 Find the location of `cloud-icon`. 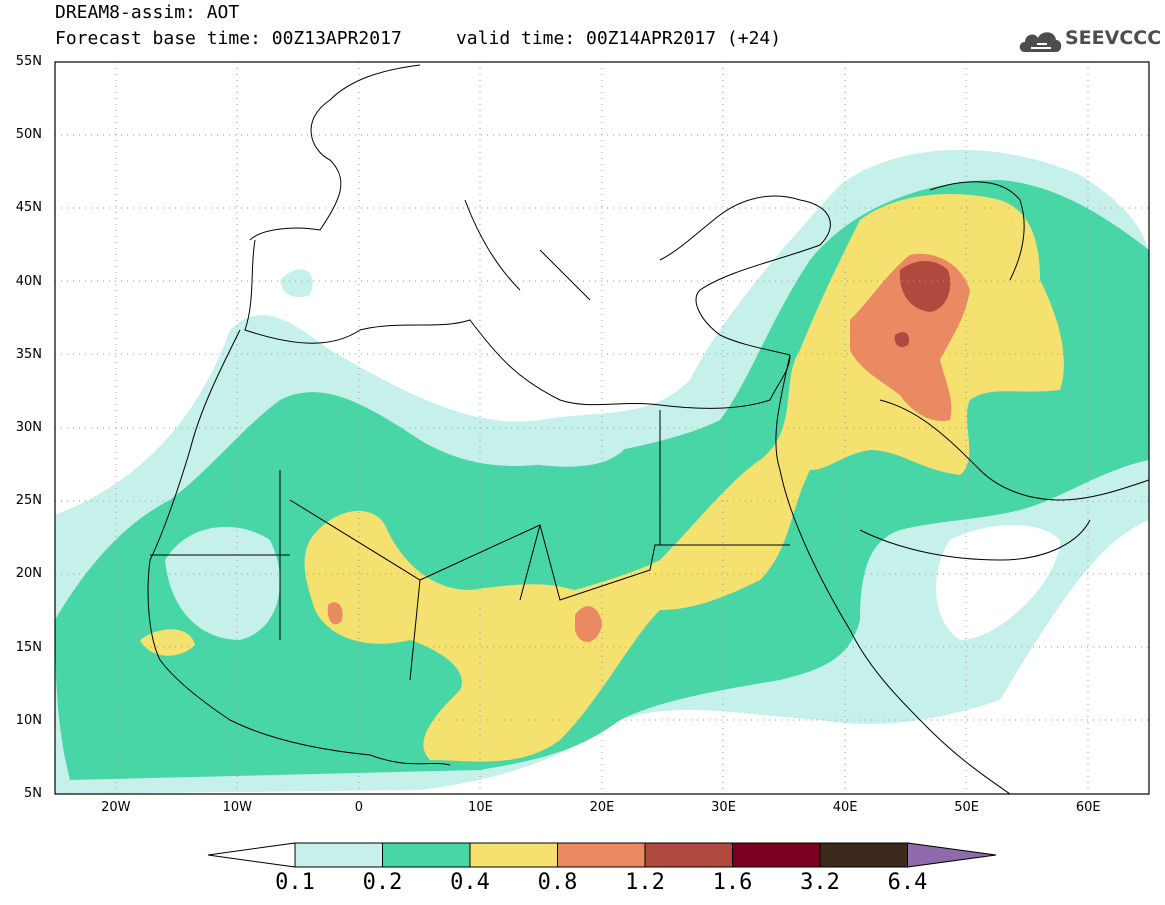

cloud-icon is located at coordinates (1040, 42).